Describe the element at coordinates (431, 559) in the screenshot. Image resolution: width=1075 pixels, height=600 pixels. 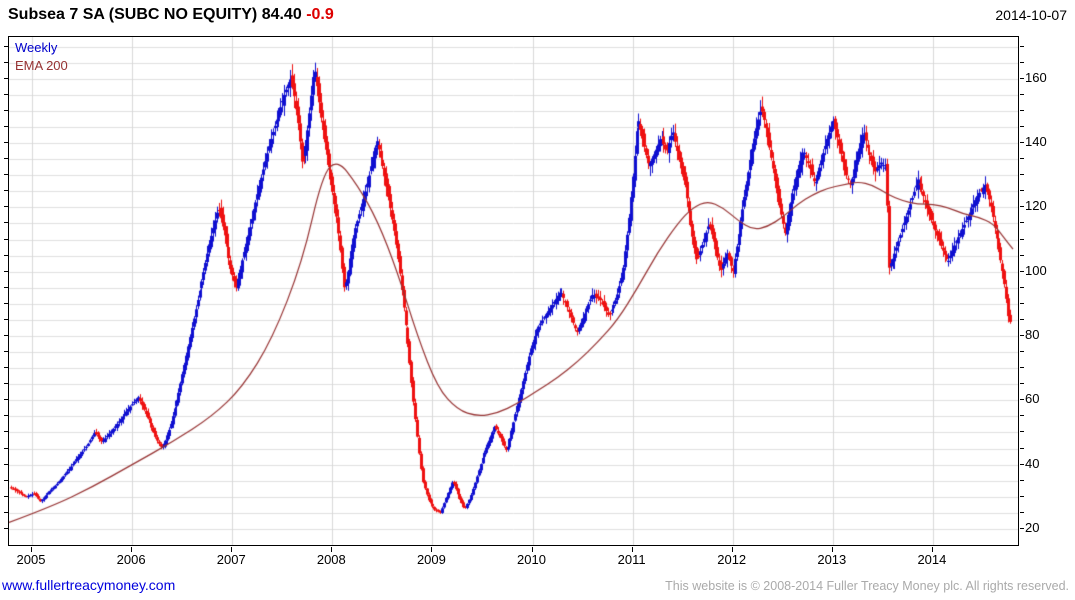
I see `x-axis-label: 2009` at that location.